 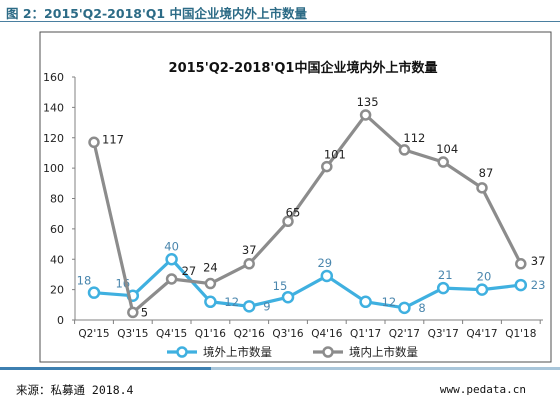 What do you see at coordinates (365, 334) in the screenshot?
I see `x-tick-label: Q1'17` at bounding box center [365, 334].